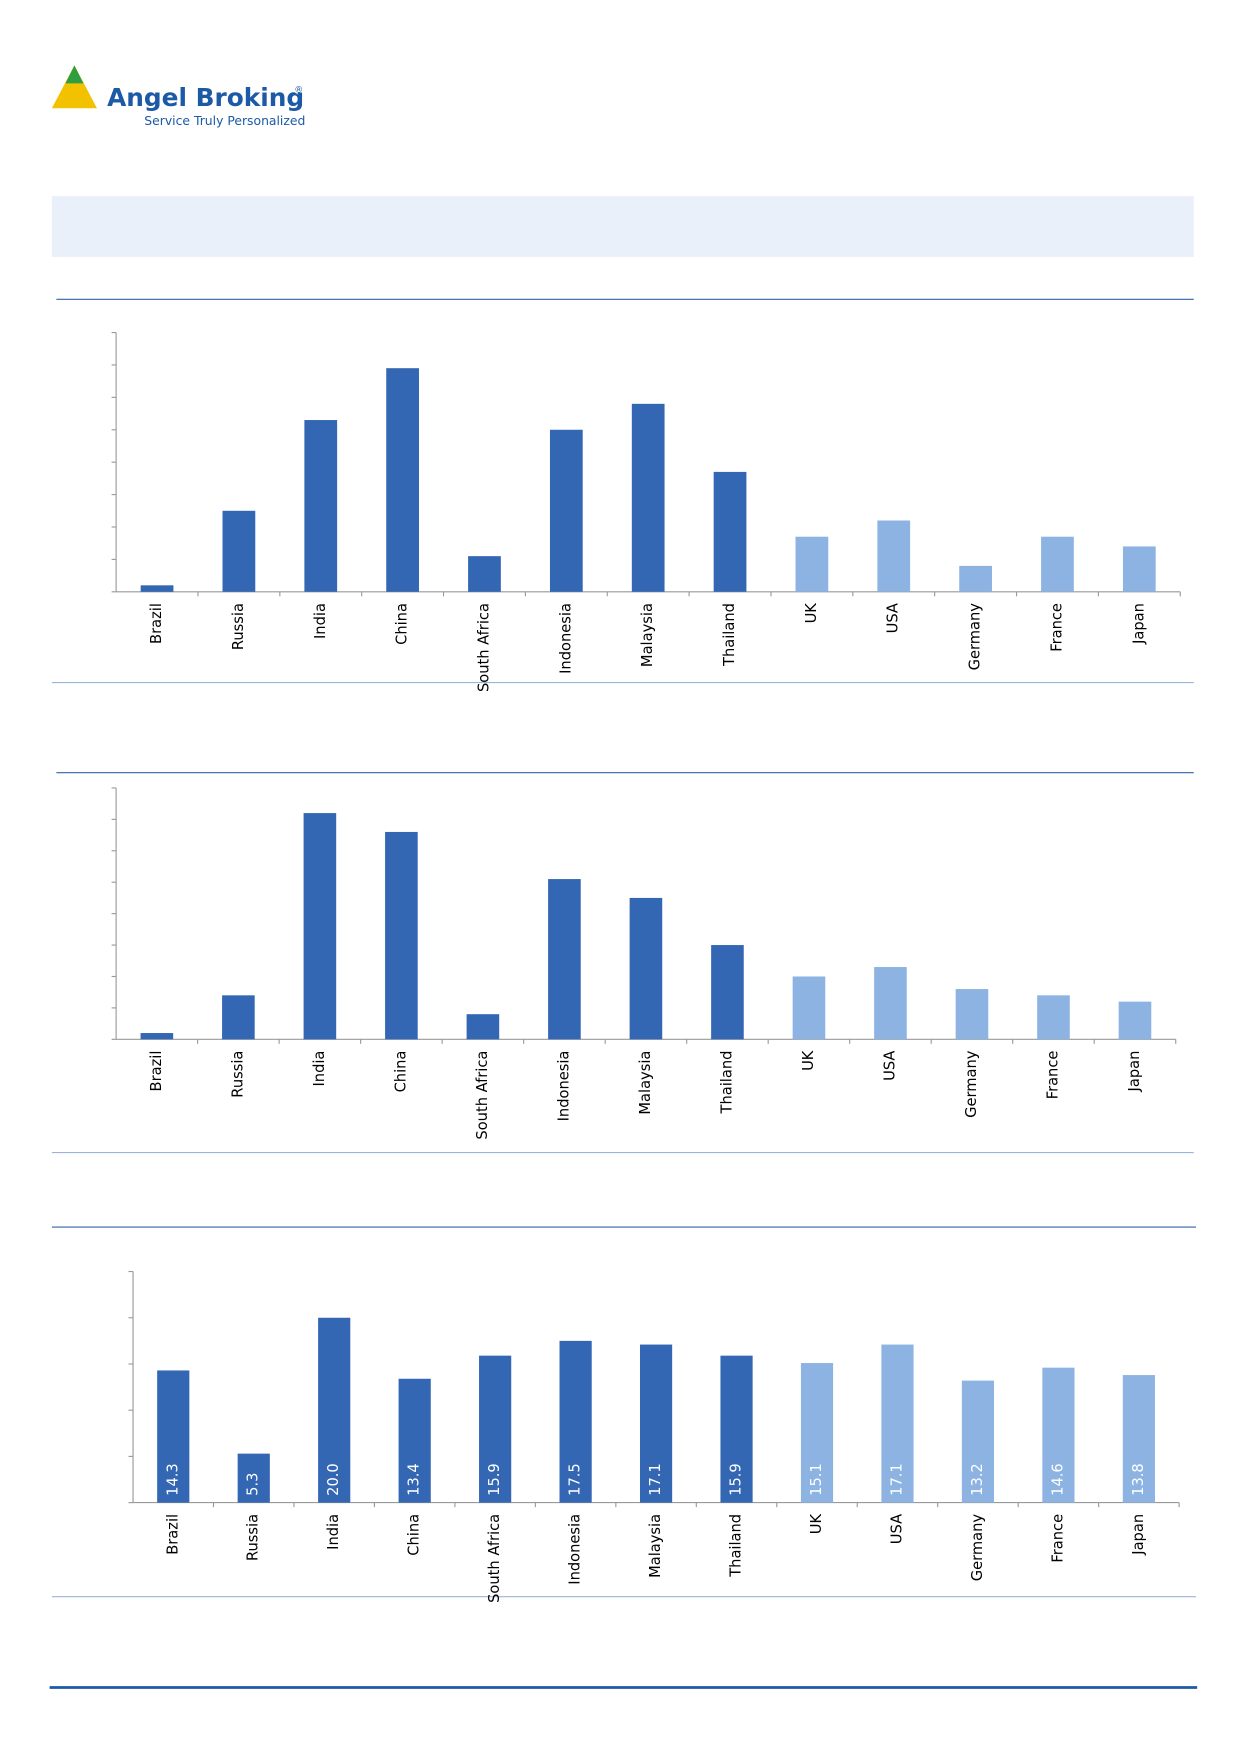 The height and width of the screenshot is (1758, 1240). Describe the element at coordinates (74, 87) in the screenshot. I see `logo-icon` at that location.